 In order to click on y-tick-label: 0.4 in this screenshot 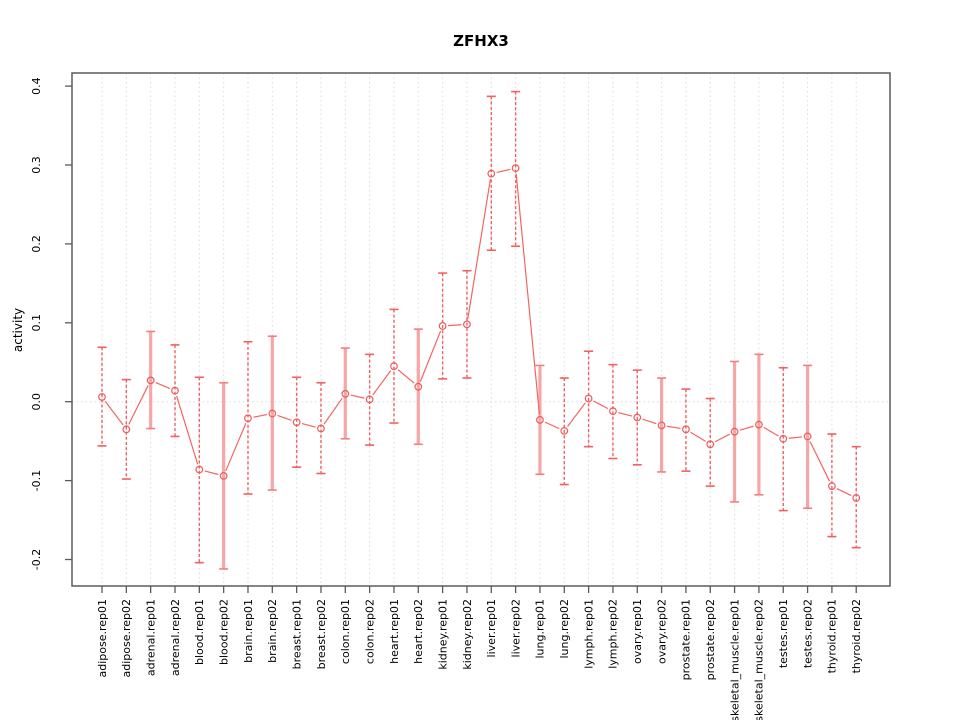, I will do `click(36, 86)`.